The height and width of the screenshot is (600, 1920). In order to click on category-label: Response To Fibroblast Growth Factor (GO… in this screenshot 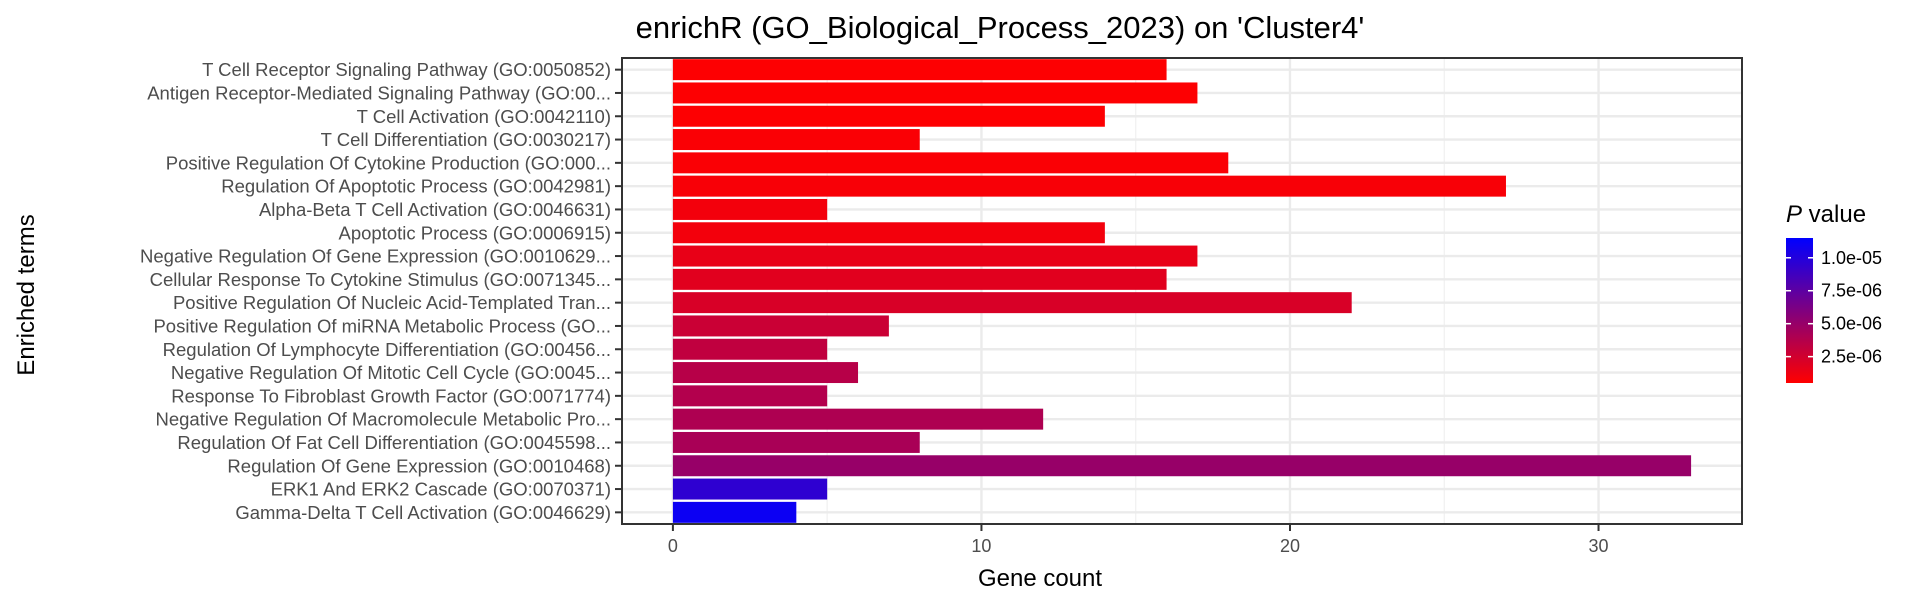, I will do `click(391, 395)`.